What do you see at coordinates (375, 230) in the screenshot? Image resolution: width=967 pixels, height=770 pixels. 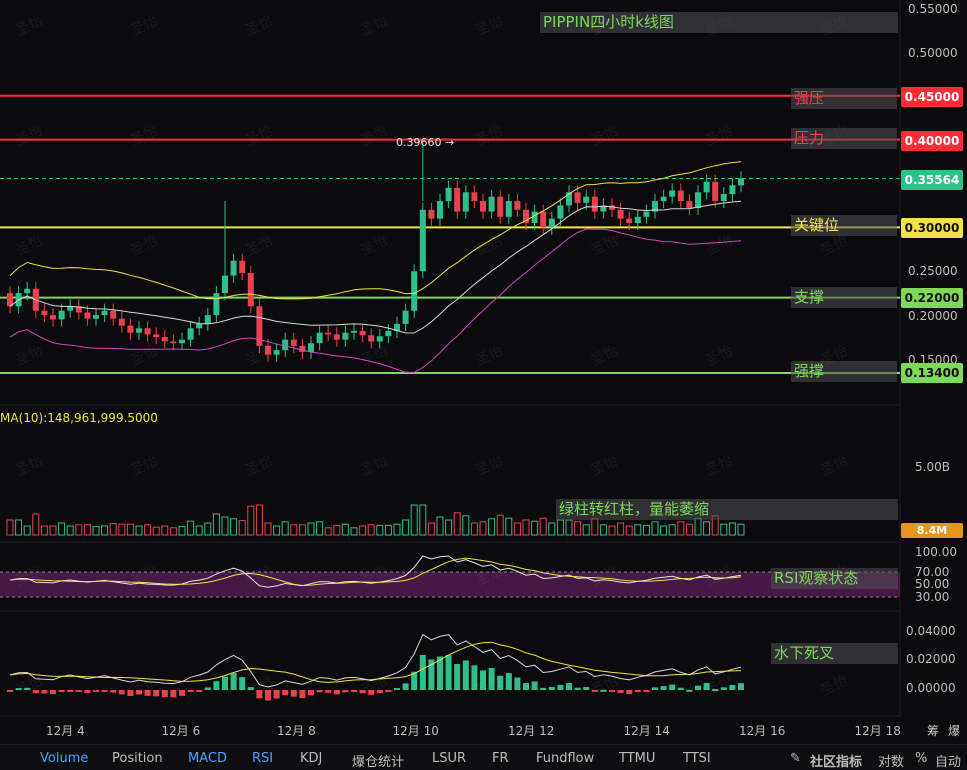 I see `bollinger-upper-line` at bounding box center [375, 230].